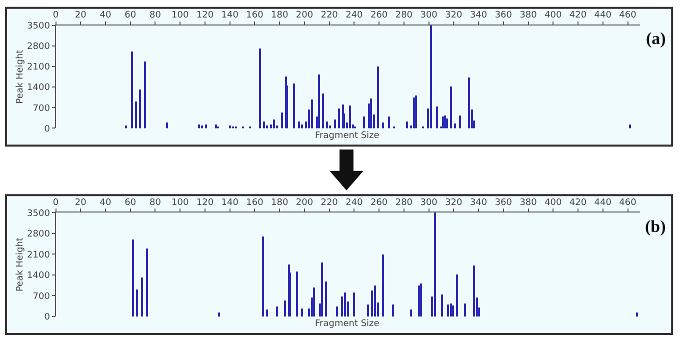 This screenshot has height=338, width=685. I want to click on x-tick-label: 160, so click(255, 15).